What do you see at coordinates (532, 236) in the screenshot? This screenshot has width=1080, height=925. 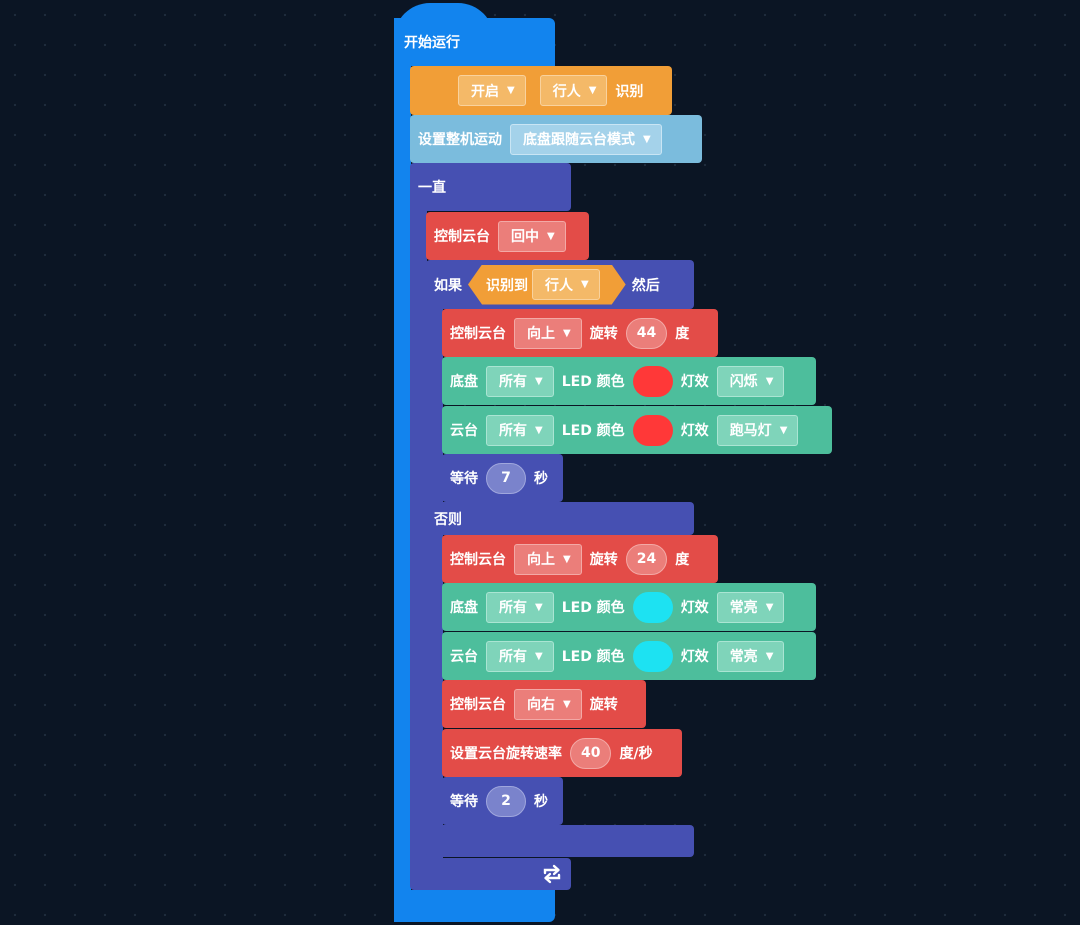 I see `gimbal-center-dropdown: 回中 ▼` at bounding box center [532, 236].